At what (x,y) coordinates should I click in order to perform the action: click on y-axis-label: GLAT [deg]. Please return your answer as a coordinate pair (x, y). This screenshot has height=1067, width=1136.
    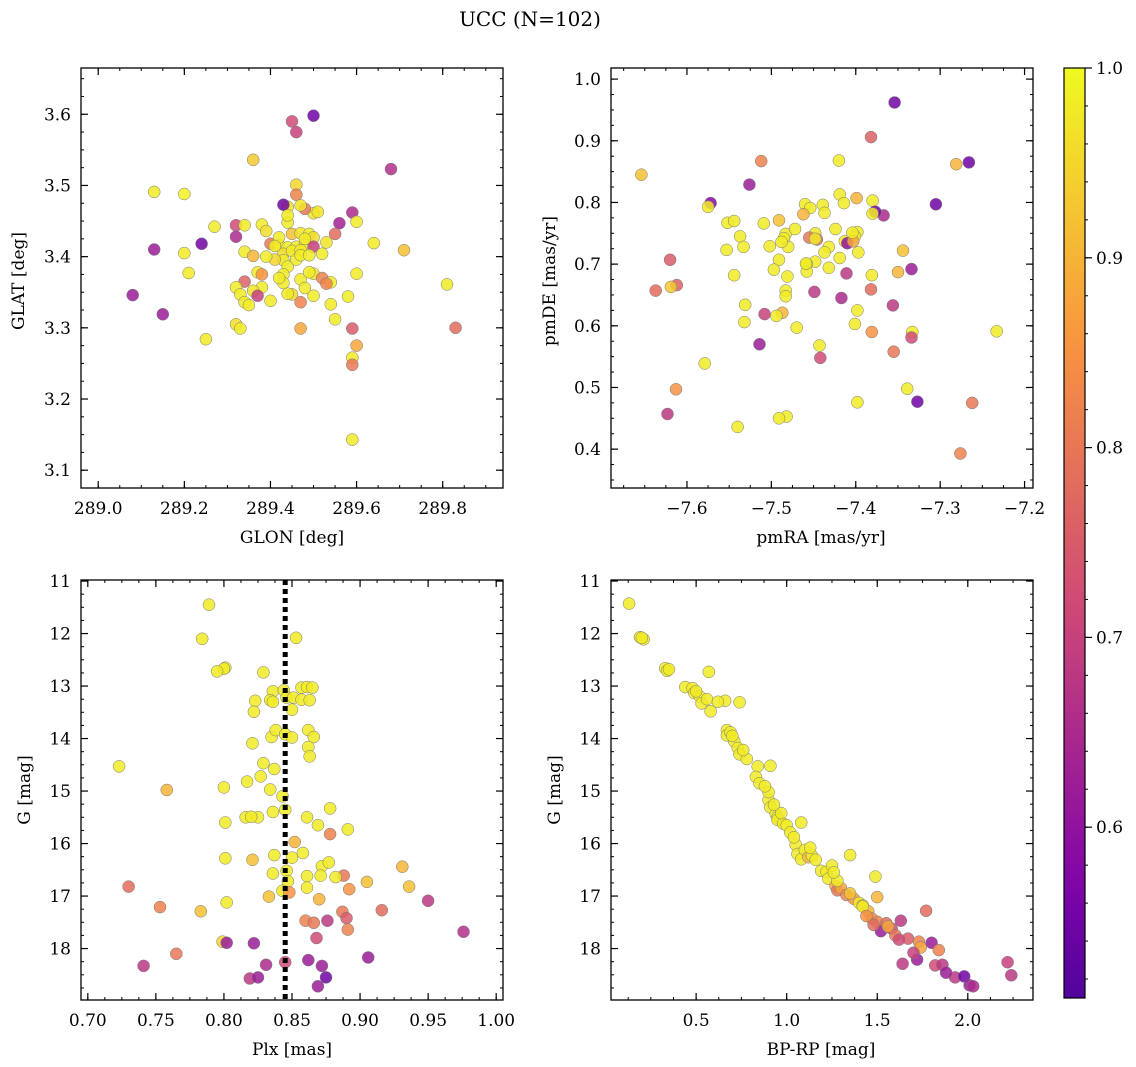
    Looking at the image, I should click on (19, 281).